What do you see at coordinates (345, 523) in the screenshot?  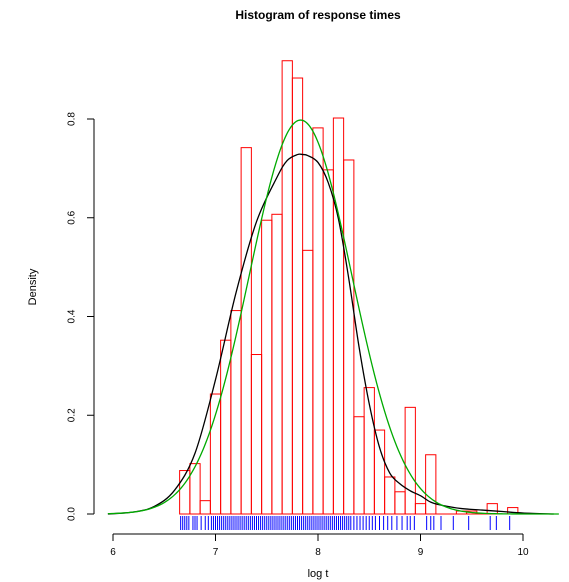 I see `rug-marks` at bounding box center [345, 523].